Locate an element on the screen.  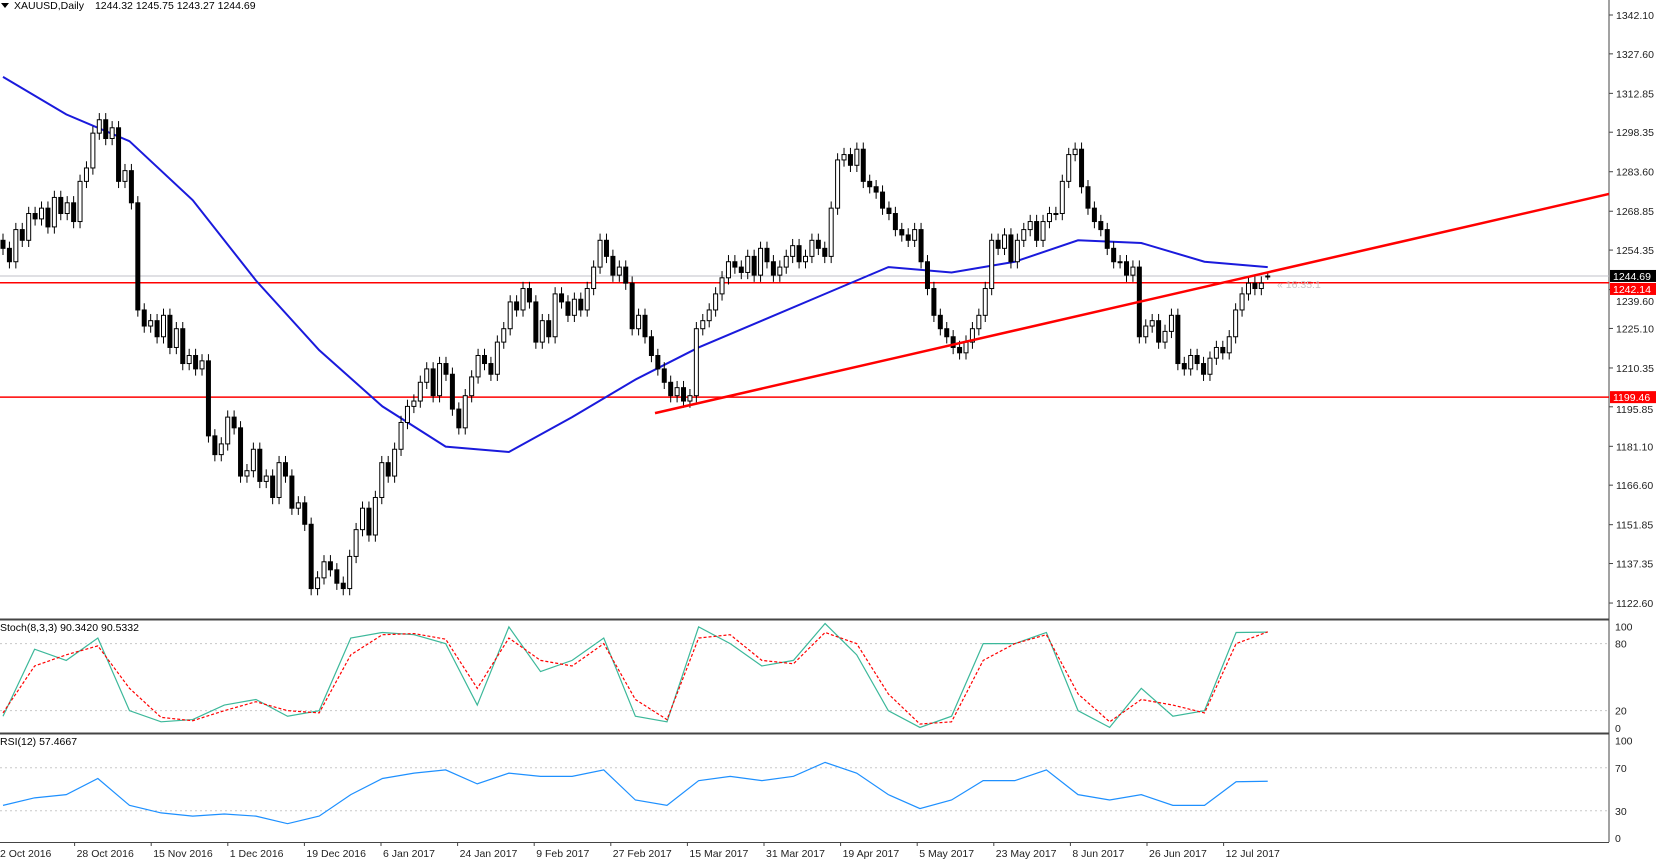
price-tick-label: 1254.35 is located at coordinates (1635, 251).